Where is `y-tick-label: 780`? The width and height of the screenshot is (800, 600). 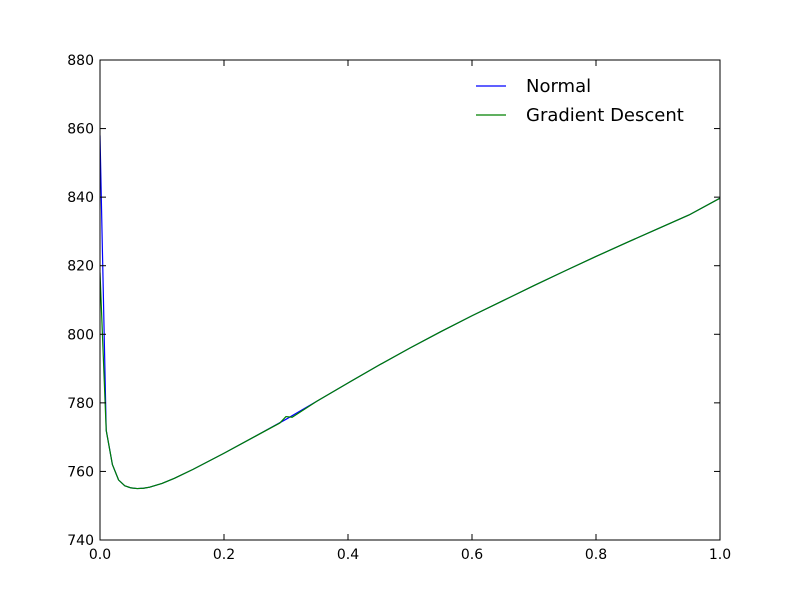
y-tick-label: 780 is located at coordinates (80, 404).